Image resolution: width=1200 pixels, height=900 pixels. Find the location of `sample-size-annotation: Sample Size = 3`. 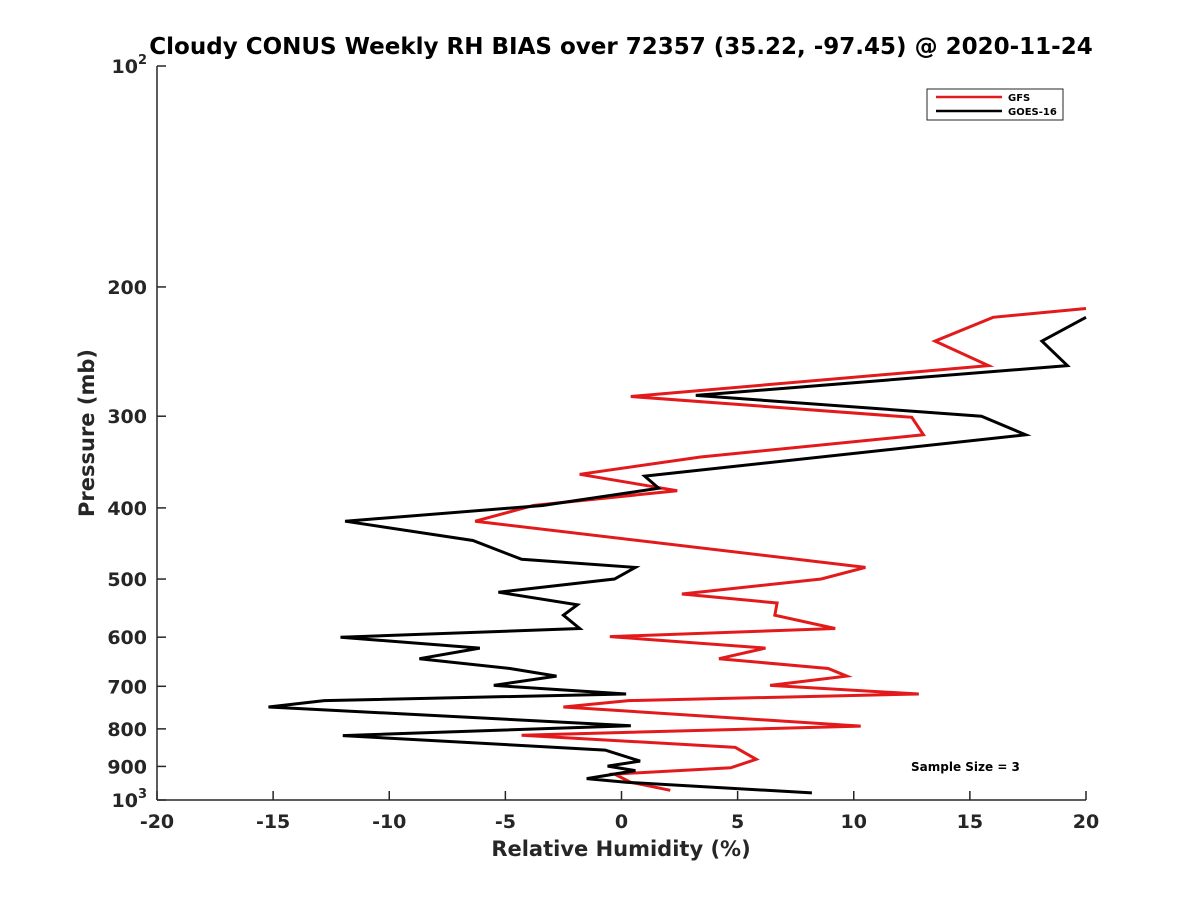

sample-size-annotation: Sample Size = 3 is located at coordinates (965, 767).